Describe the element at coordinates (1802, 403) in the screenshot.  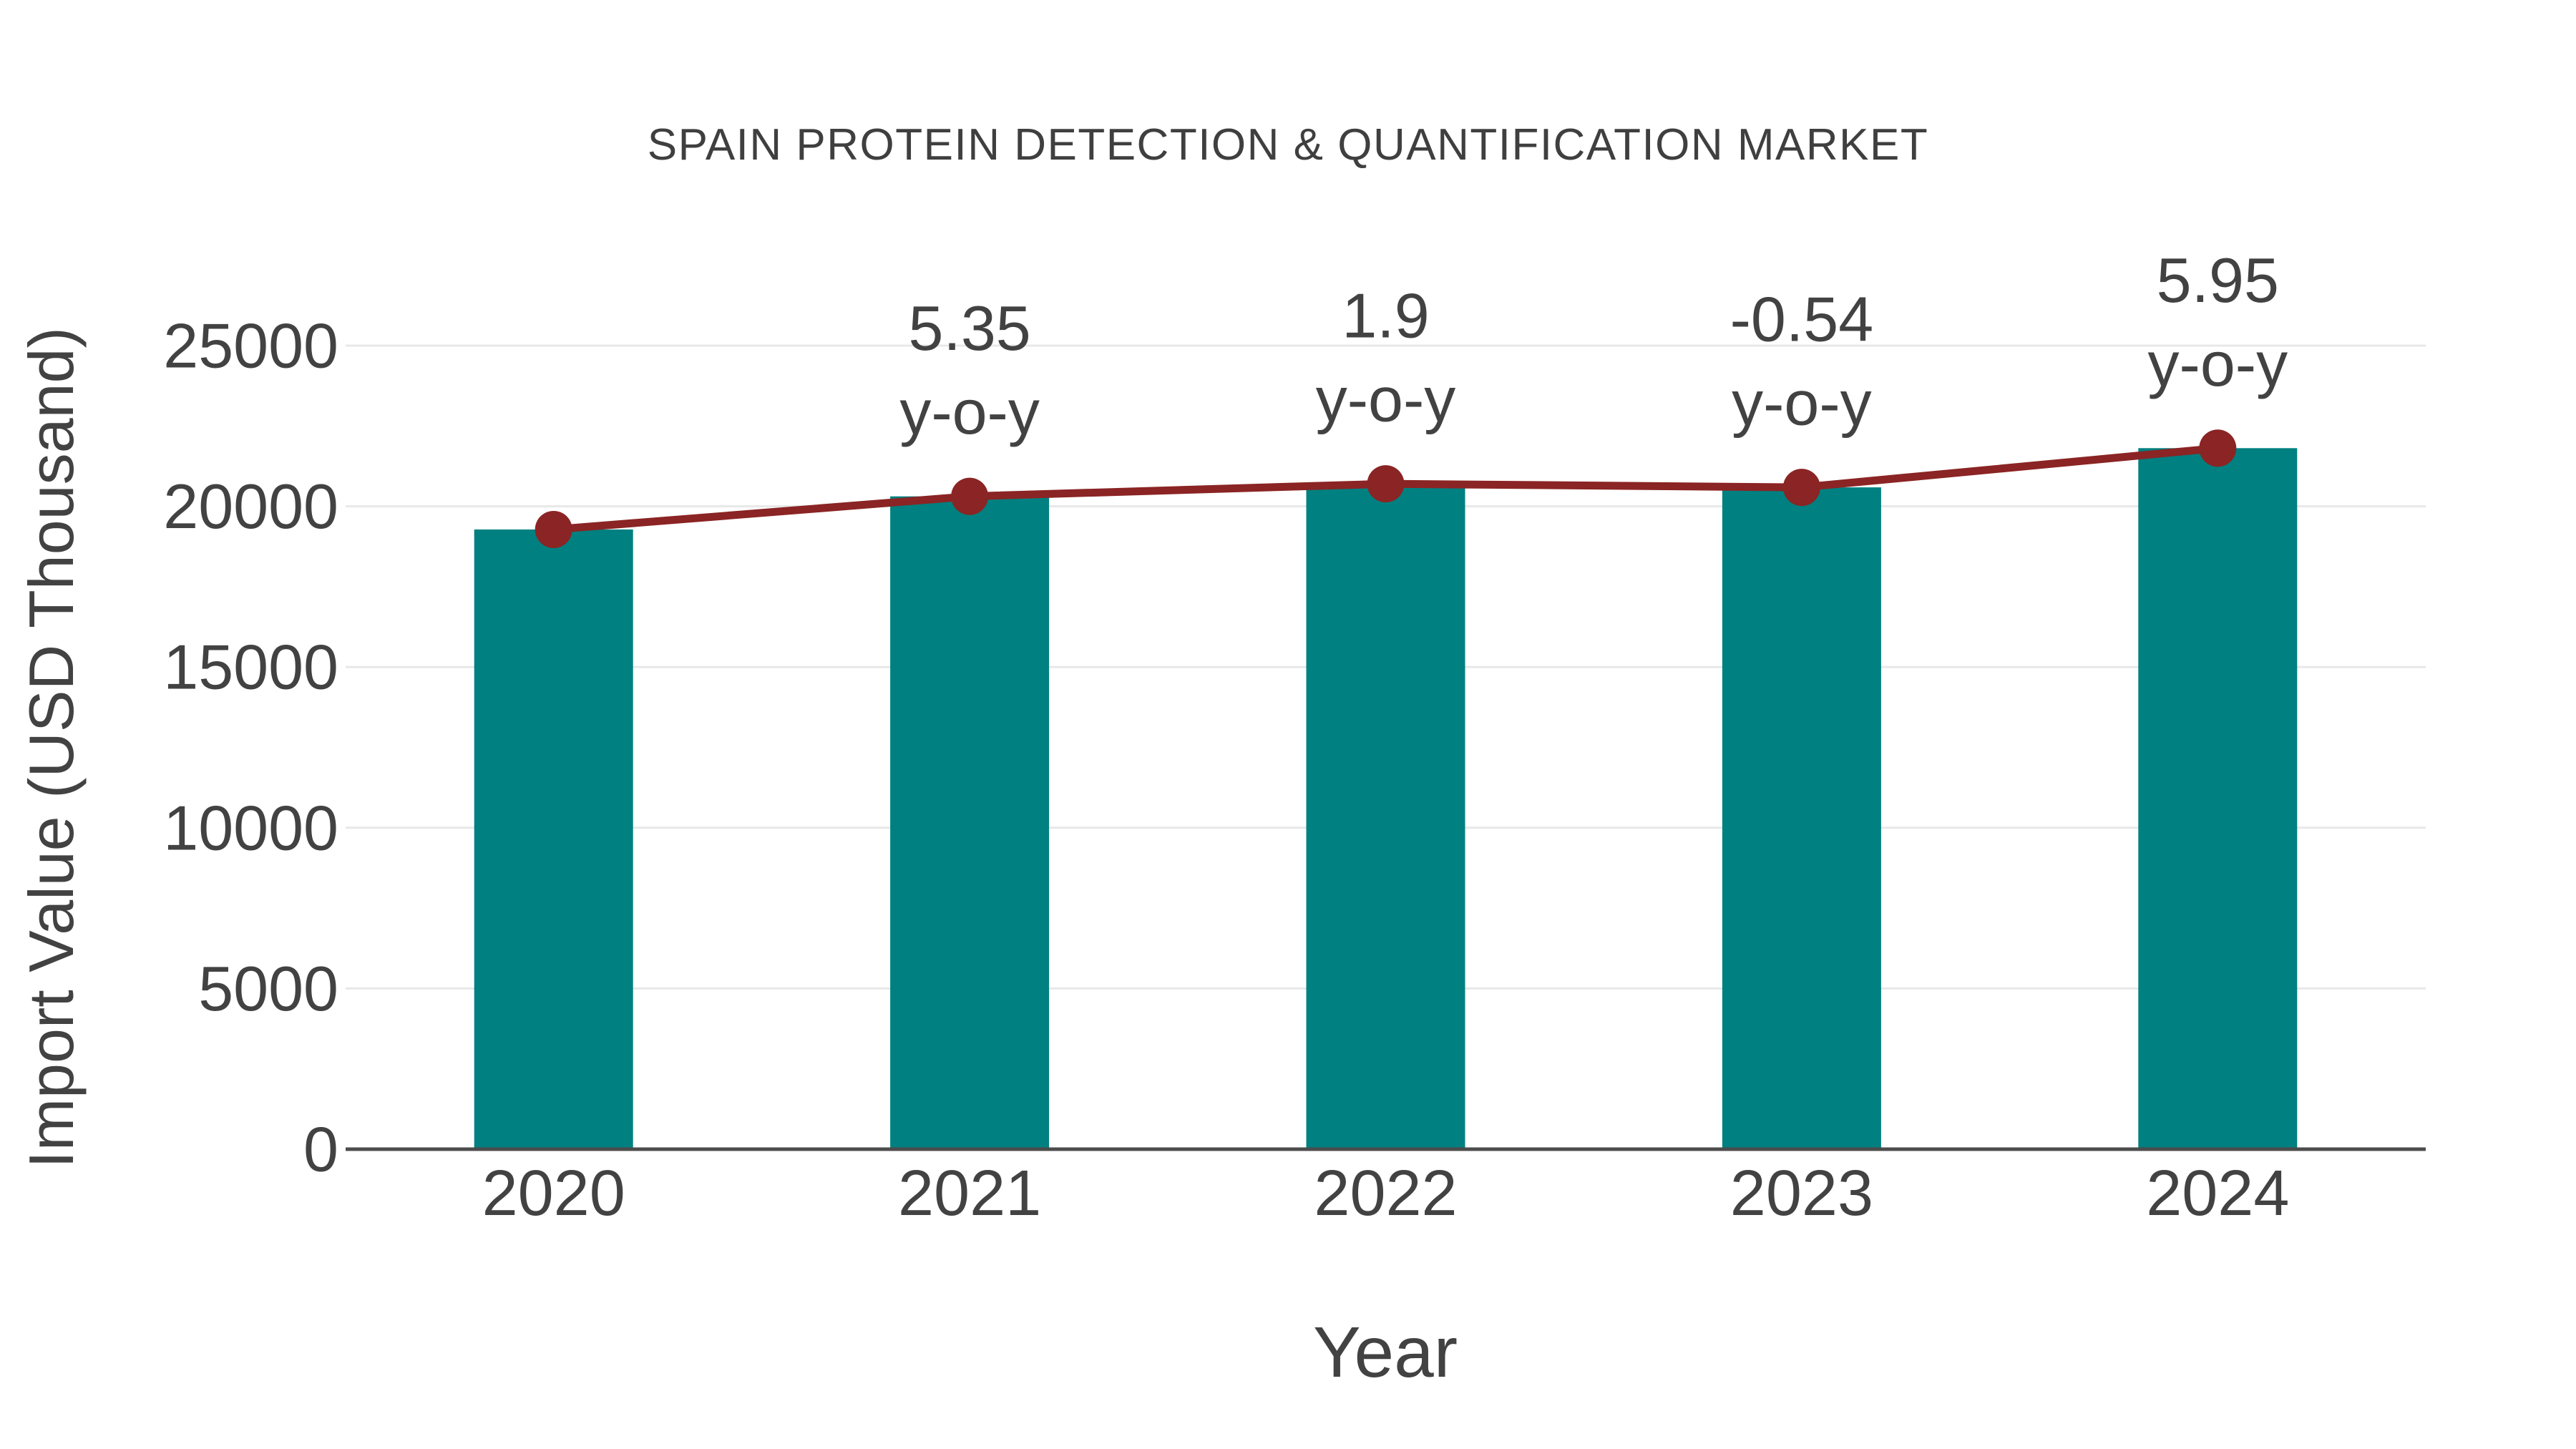
I see `yoy-label-2023: y-o-y` at that location.